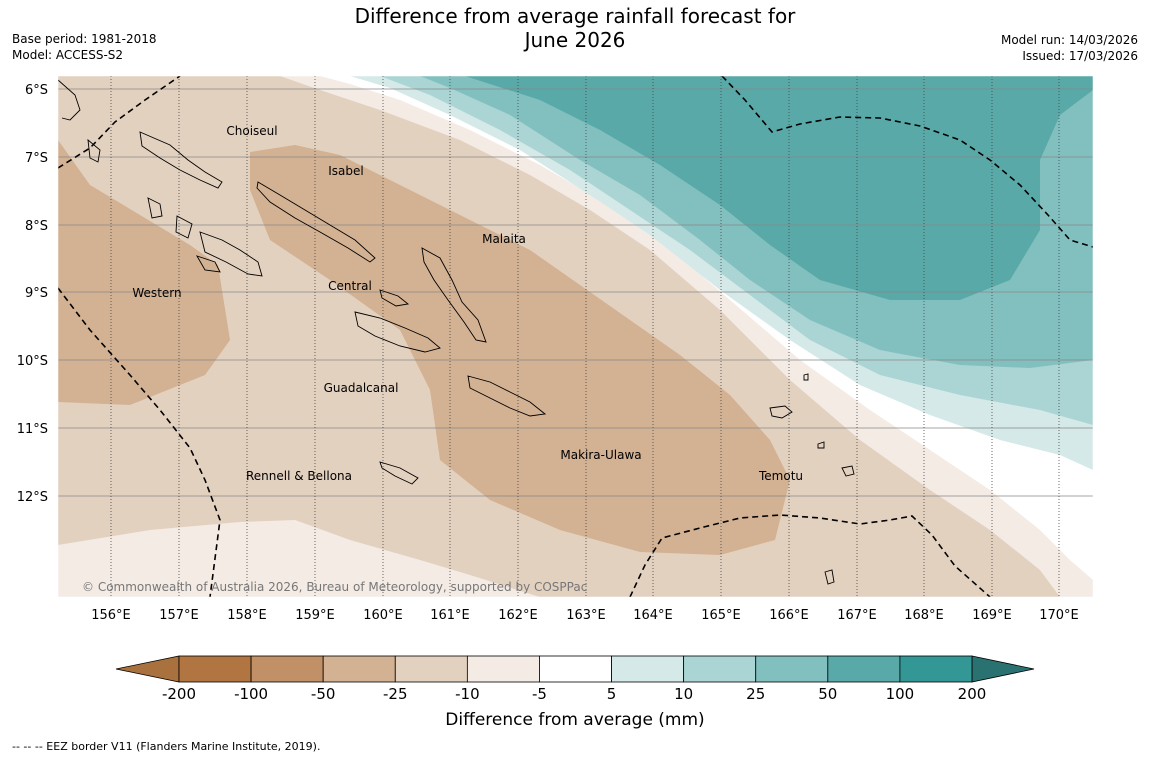 Image resolution: width=1150 pixels, height=758 pixels. I want to click on issued-text: Issued: 17/03/2026, so click(1080, 56).